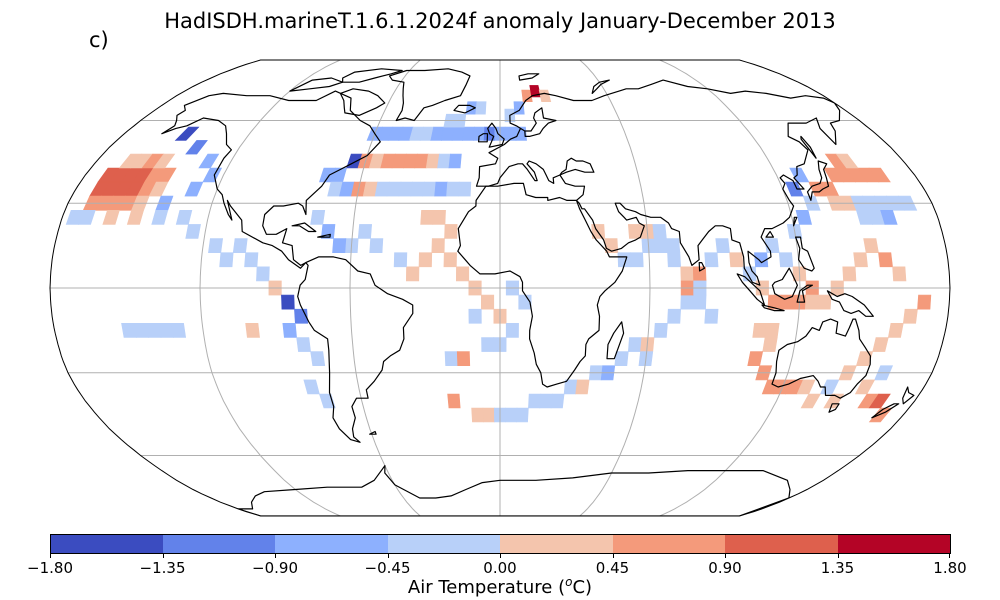 The image size is (1000, 600). Describe the element at coordinates (885, 411) in the screenshot. I see `coastline-new-zealand-south` at that location.